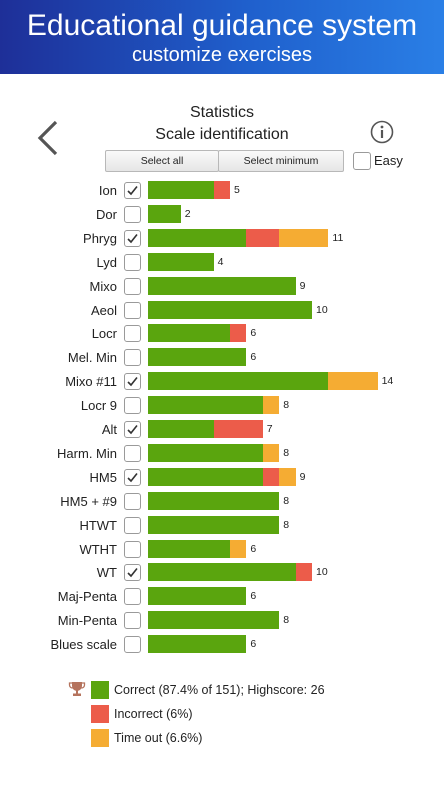  Describe the element at coordinates (106, 262) in the screenshot. I see `scale-label: Lyd` at that location.